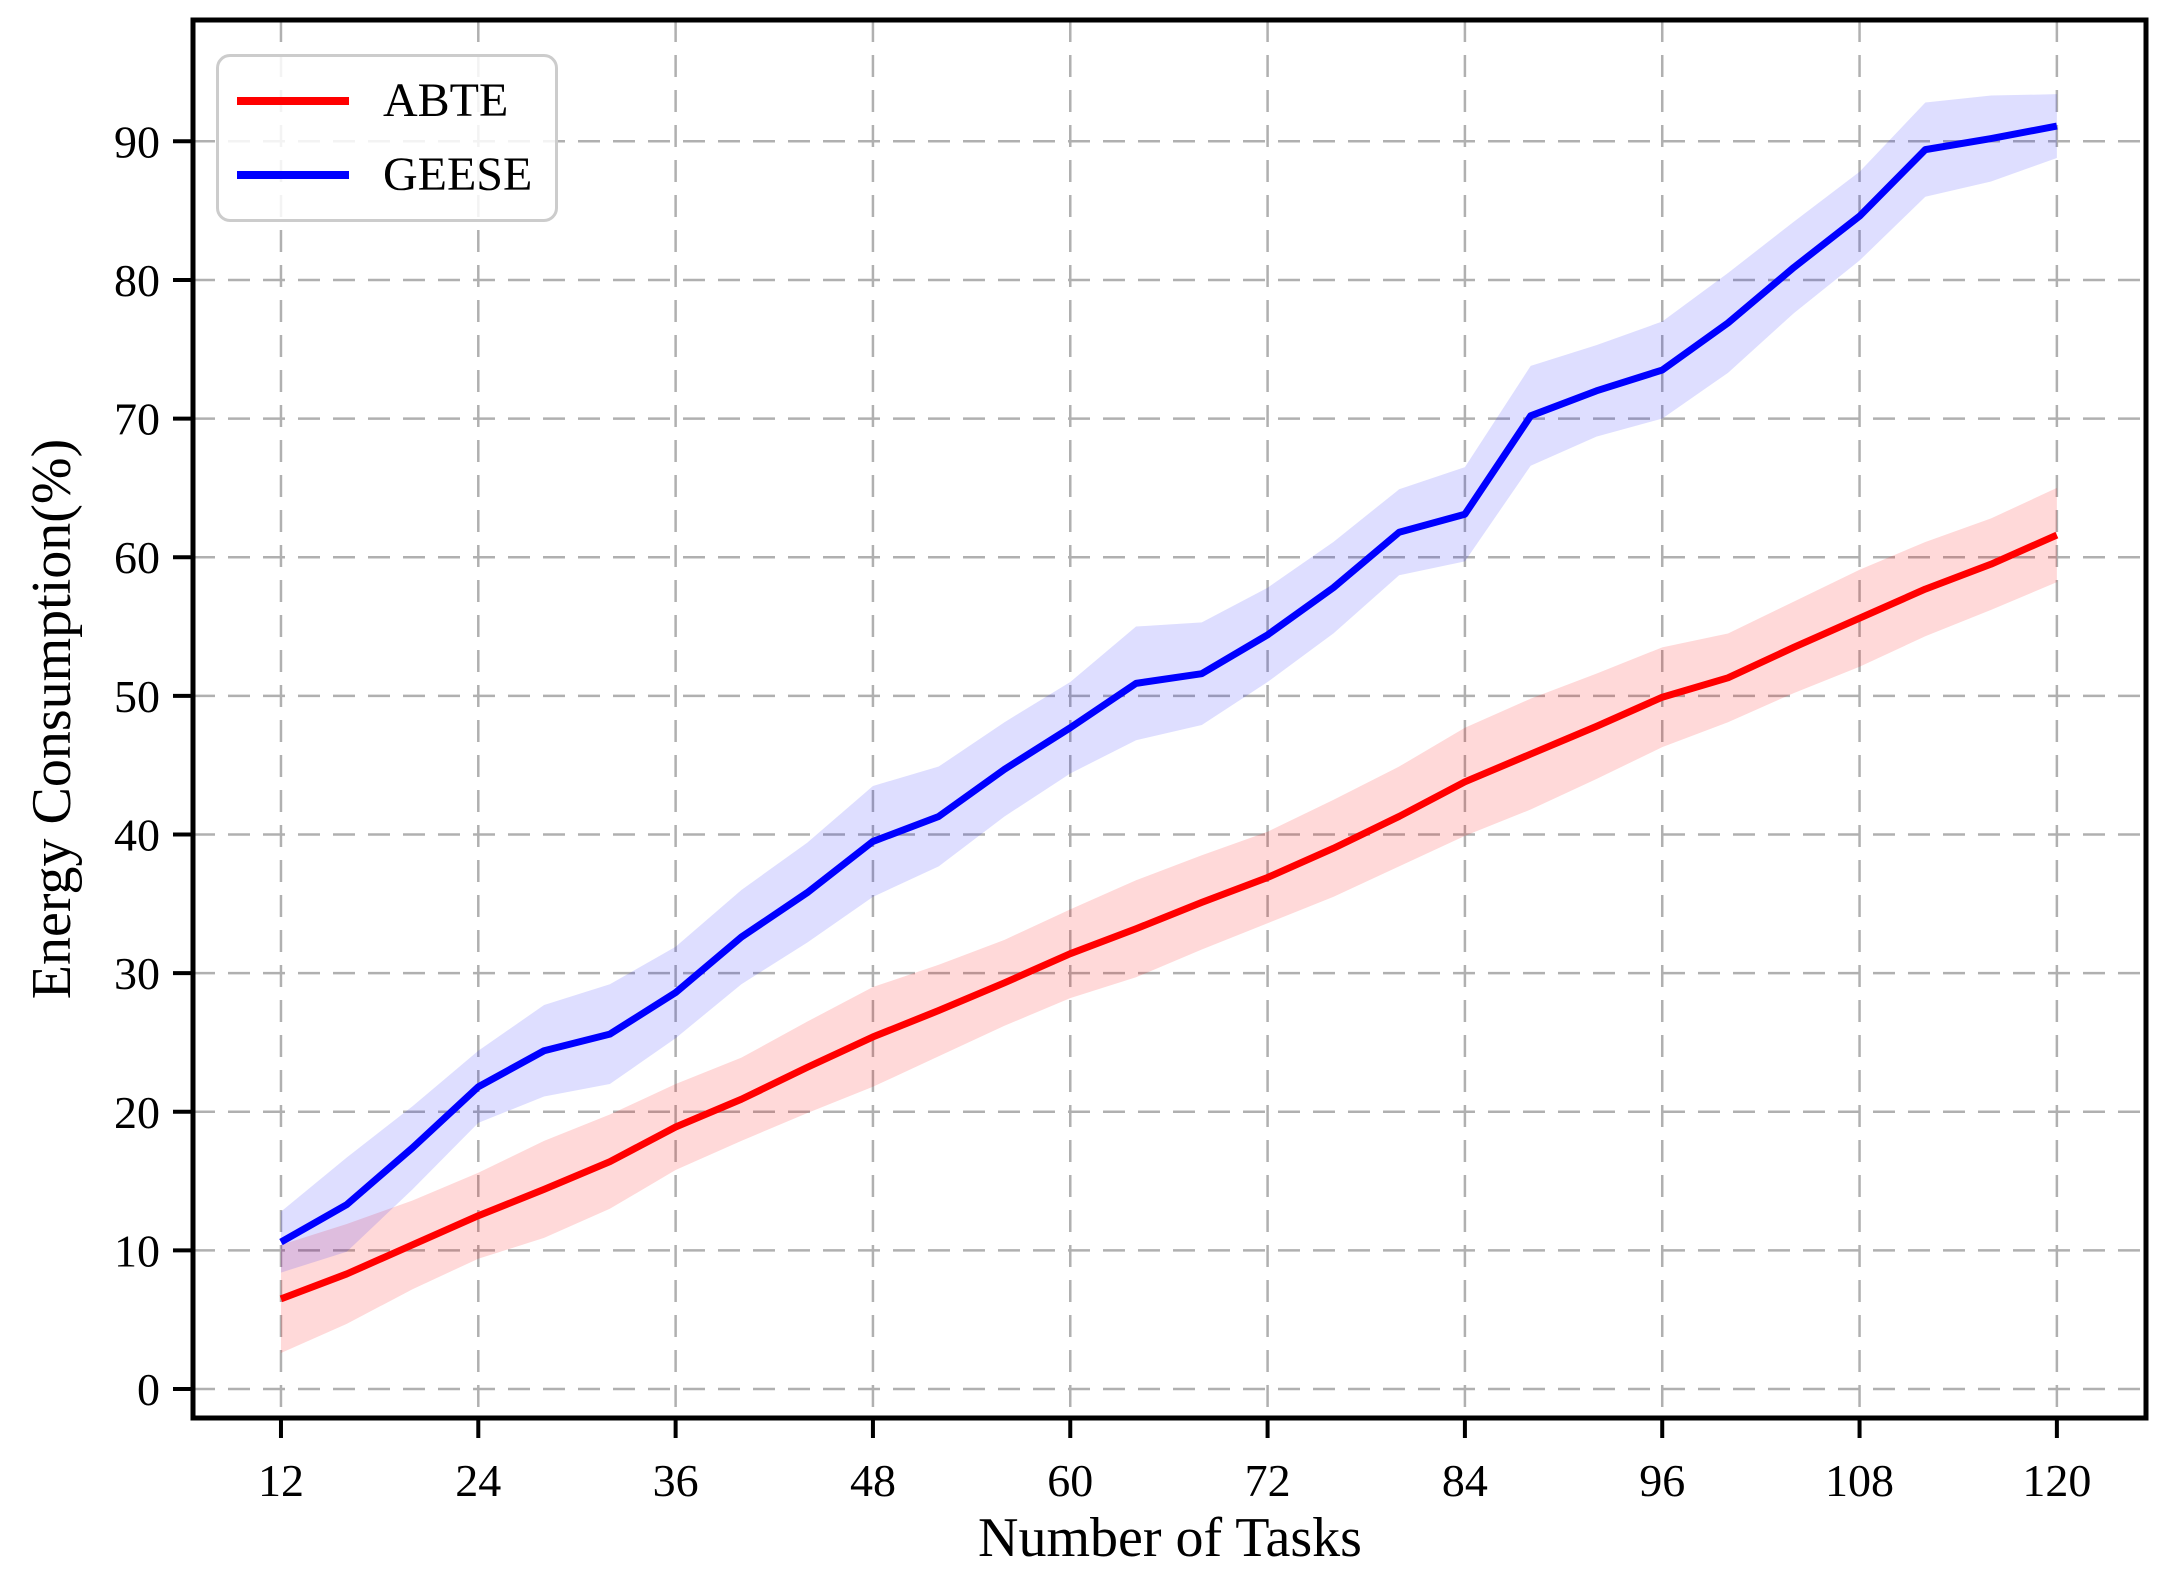 The image size is (2169, 1588). Describe the element at coordinates (137, 419) in the screenshot. I see `y-tick-label: 70` at that location.